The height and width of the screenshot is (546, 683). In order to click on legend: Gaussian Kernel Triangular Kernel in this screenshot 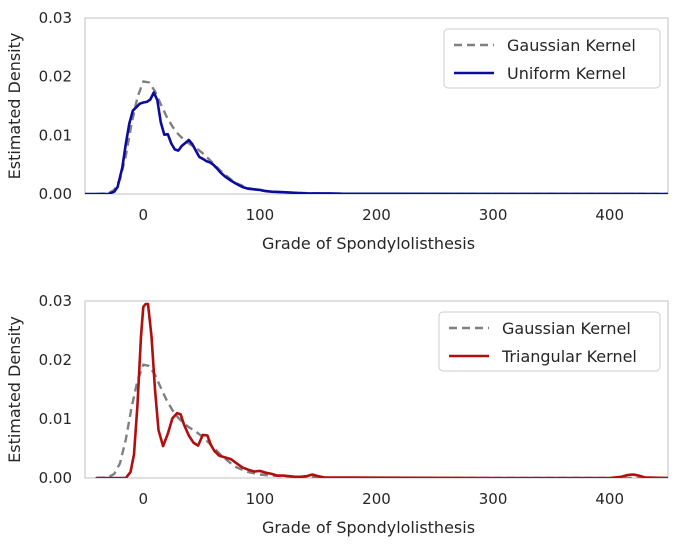, I will do `click(549, 341)`.